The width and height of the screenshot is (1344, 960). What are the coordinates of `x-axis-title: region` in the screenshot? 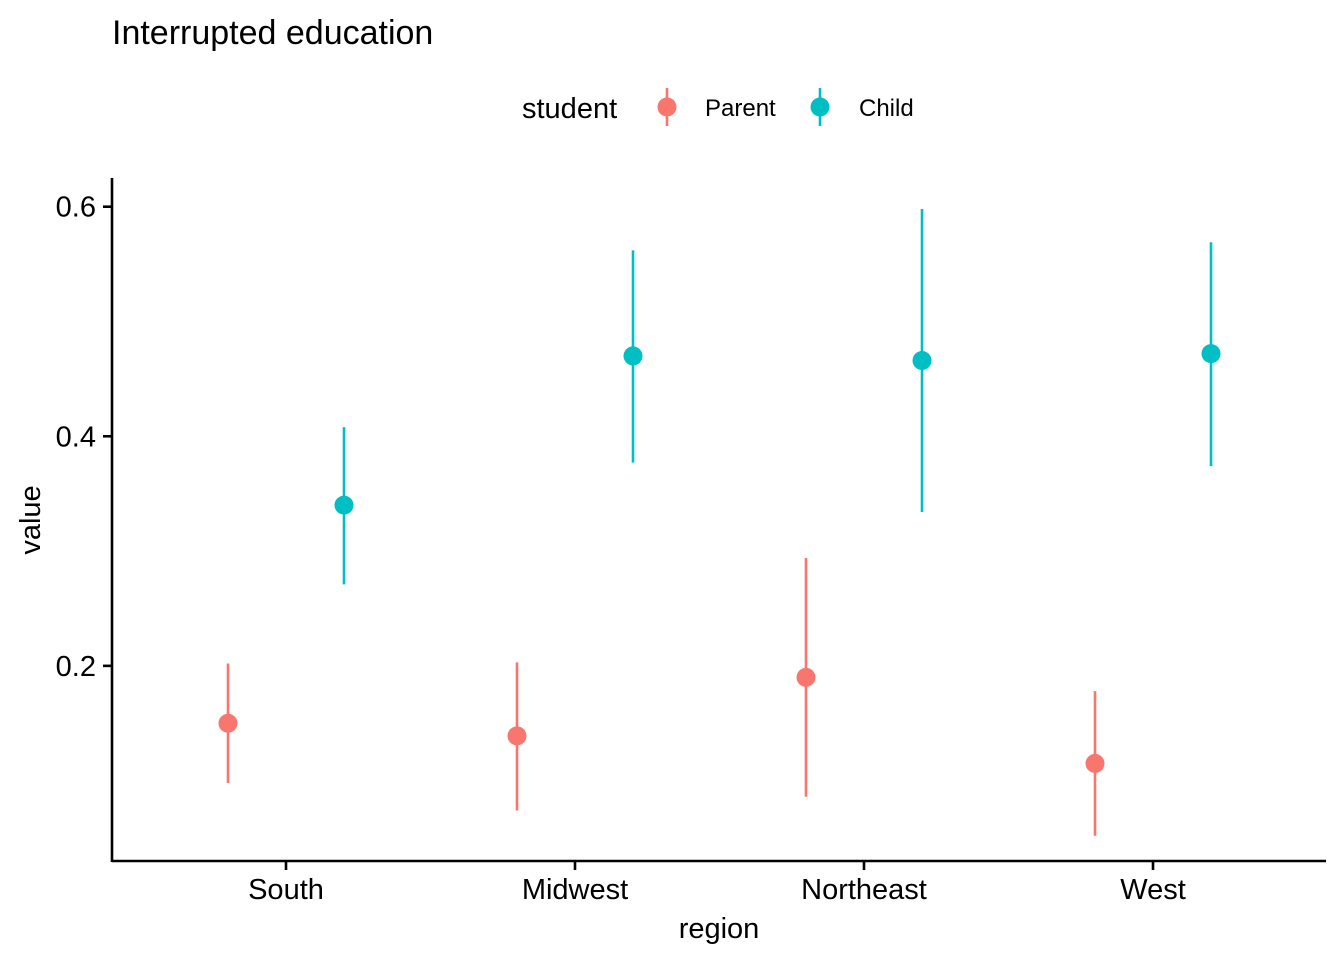 It's located at (719, 929).